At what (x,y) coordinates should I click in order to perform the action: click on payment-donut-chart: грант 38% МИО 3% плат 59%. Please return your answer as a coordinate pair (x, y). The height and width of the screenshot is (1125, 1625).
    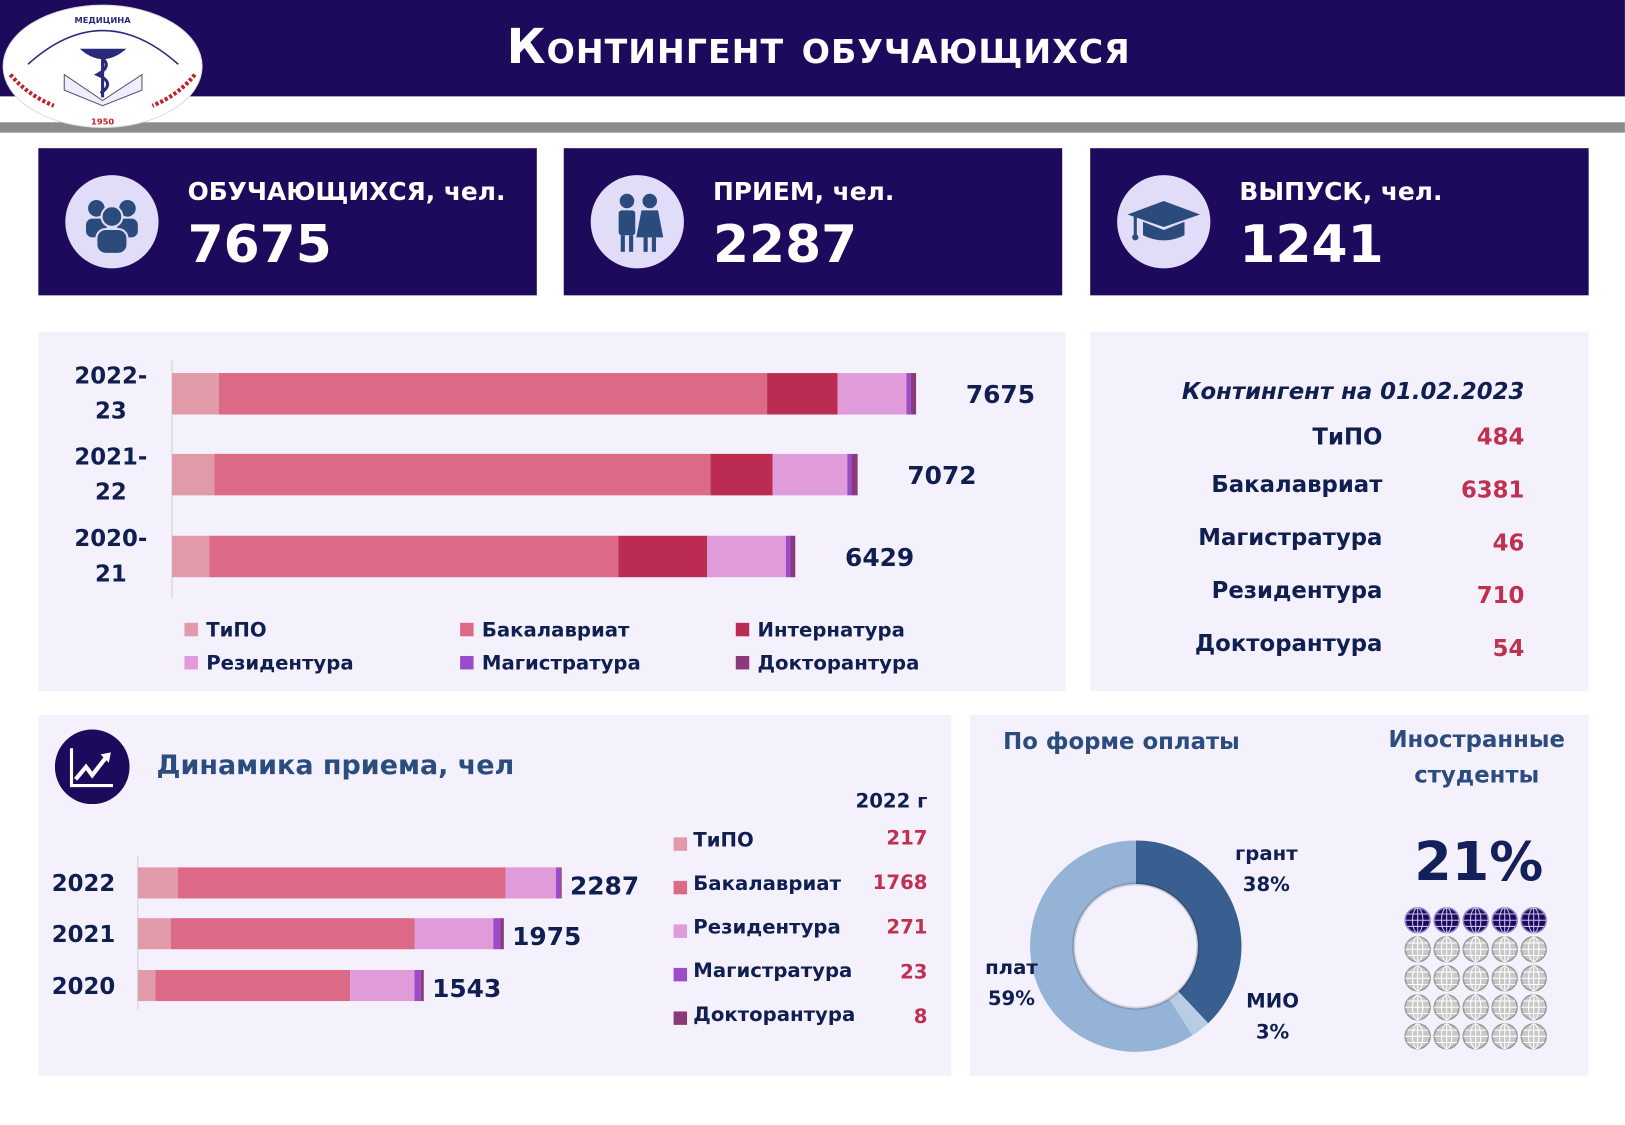
    Looking at the image, I should click on (1142, 946).